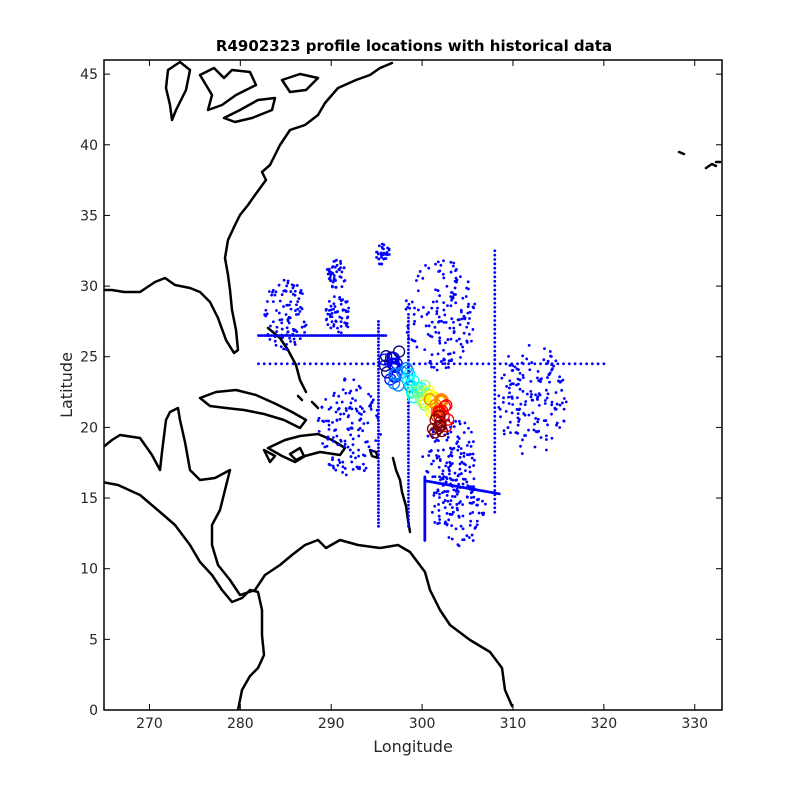  What do you see at coordinates (89, 146) in the screenshot?
I see `y-tick-label: 40` at bounding box center [89, 146].